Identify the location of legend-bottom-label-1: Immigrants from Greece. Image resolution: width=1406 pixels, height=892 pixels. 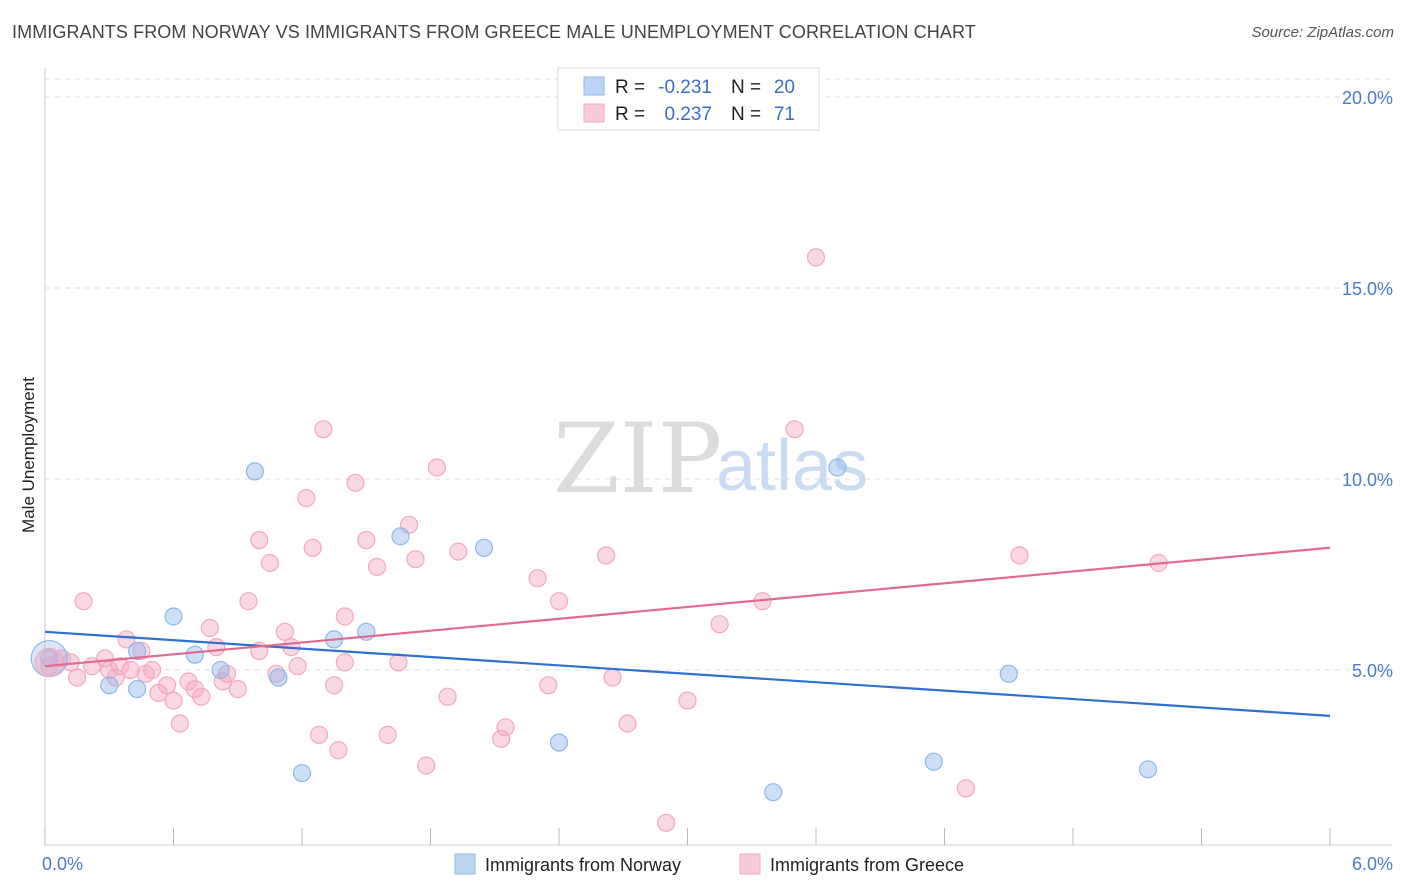
(867, 865).